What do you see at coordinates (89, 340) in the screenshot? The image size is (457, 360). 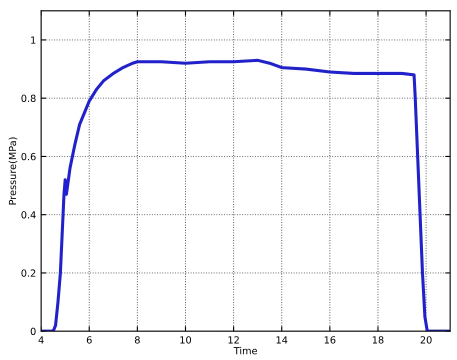 I see `x-tick-label: 6` at bounding box center [89, 340].